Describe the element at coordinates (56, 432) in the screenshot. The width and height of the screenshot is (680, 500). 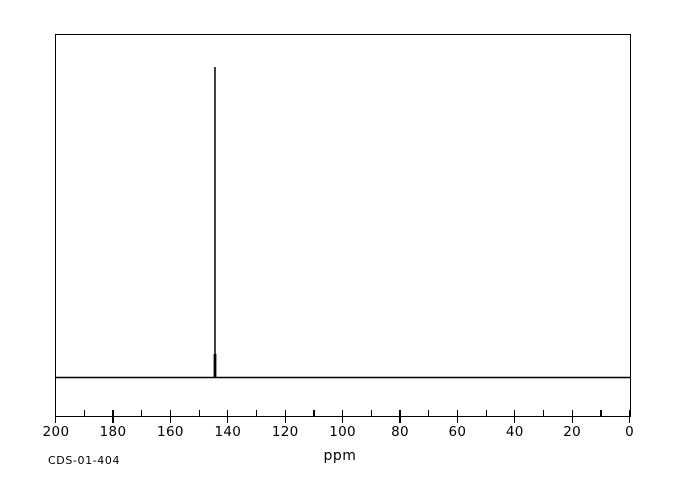
I see `x-tick-label-200: 200` at that location.